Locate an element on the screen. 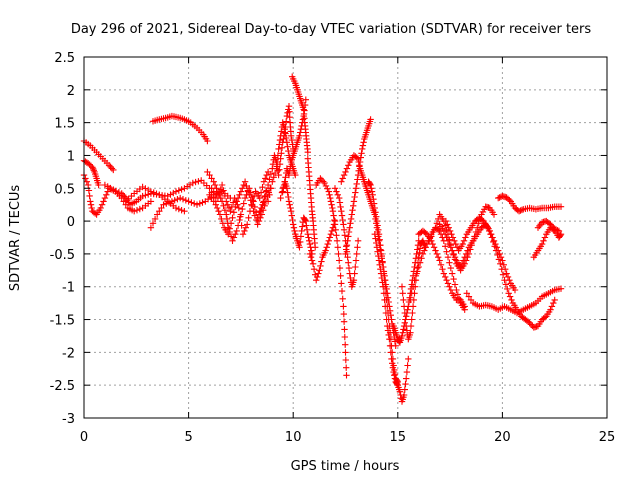 The height and width of the screenshot is (480, 640). y-tick-label: -3 is located at coordinates (68, 419).